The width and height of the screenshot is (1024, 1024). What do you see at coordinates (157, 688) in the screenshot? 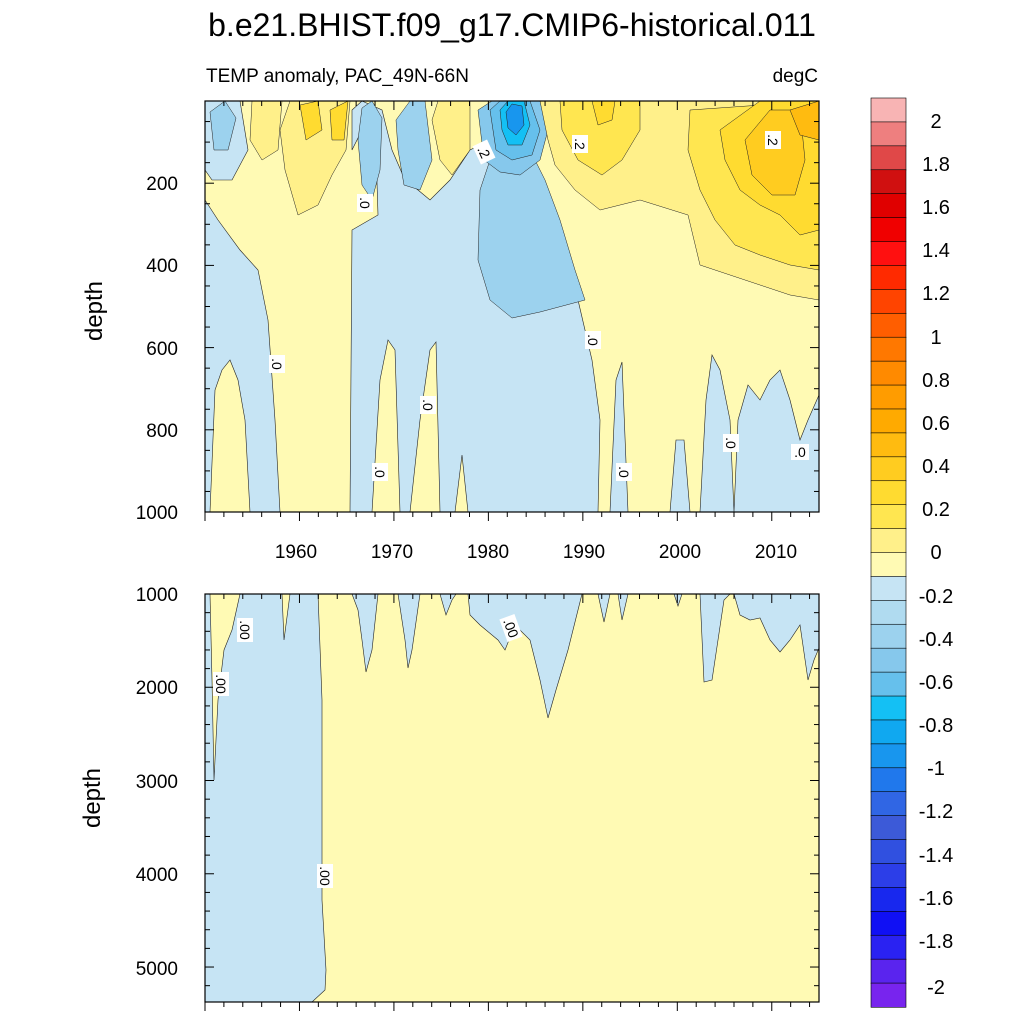
I see `lower-y-tick-label: 2000` at bounding box center [157, 688].